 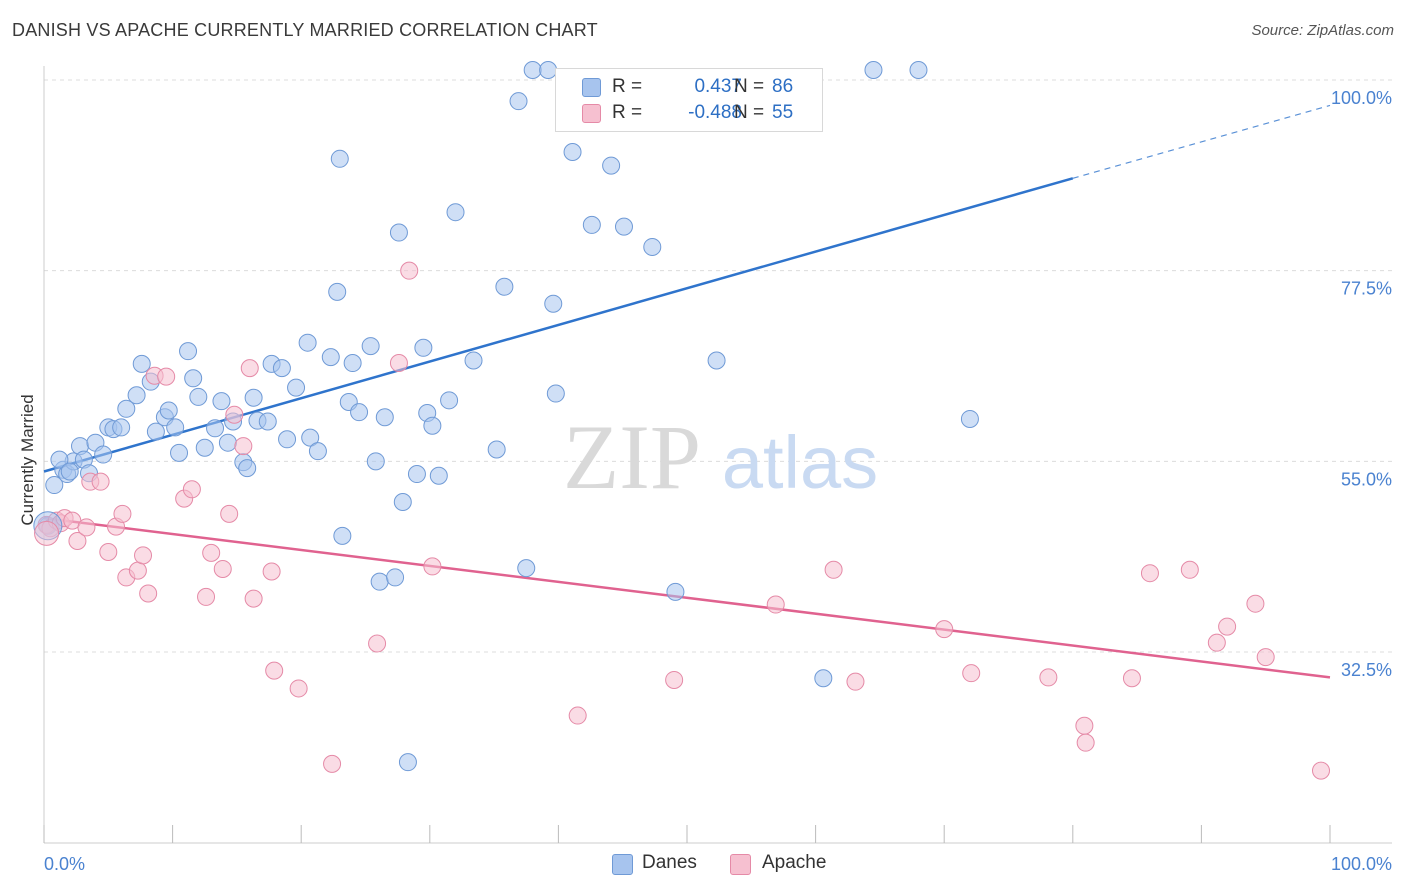 What do you see at coordinates (783, 112) in the screenshot?
I see `legend-n-value: 55` at bounding box center [783, 112].